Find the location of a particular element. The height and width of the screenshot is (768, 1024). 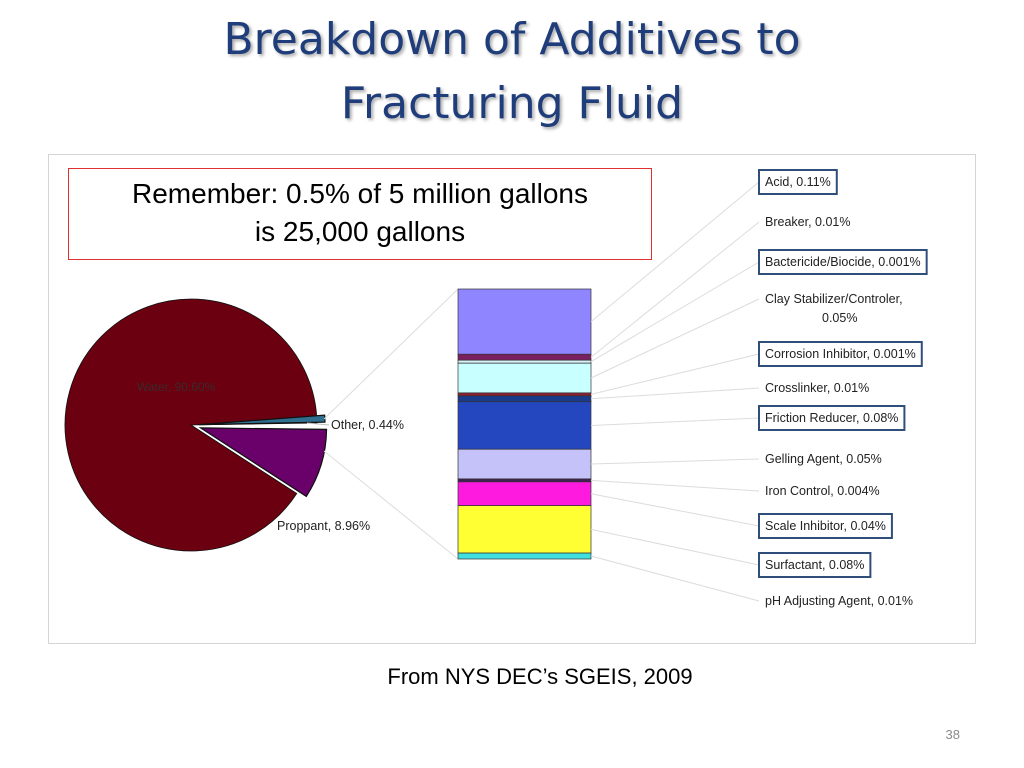

callout-line-2: is 25,000 gallons is located at coordinates (360, 231).